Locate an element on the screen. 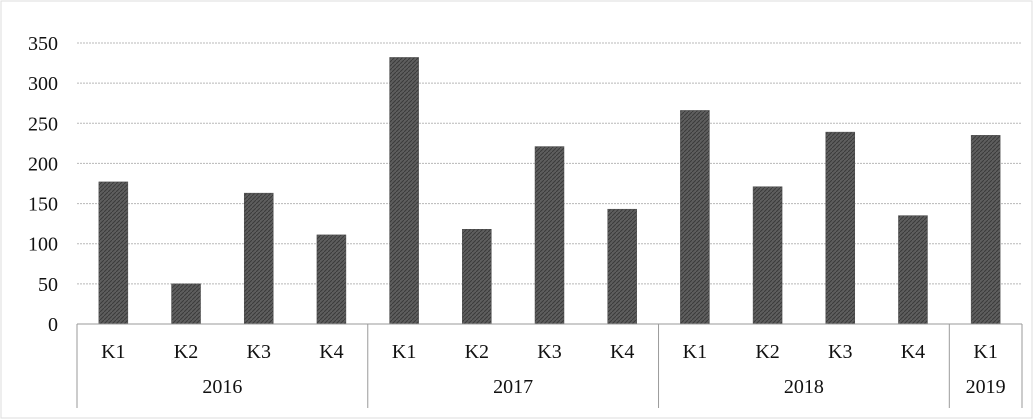 The image size is (1033, 419). x-group-label: 2019 is located at coordinates (986, 387).